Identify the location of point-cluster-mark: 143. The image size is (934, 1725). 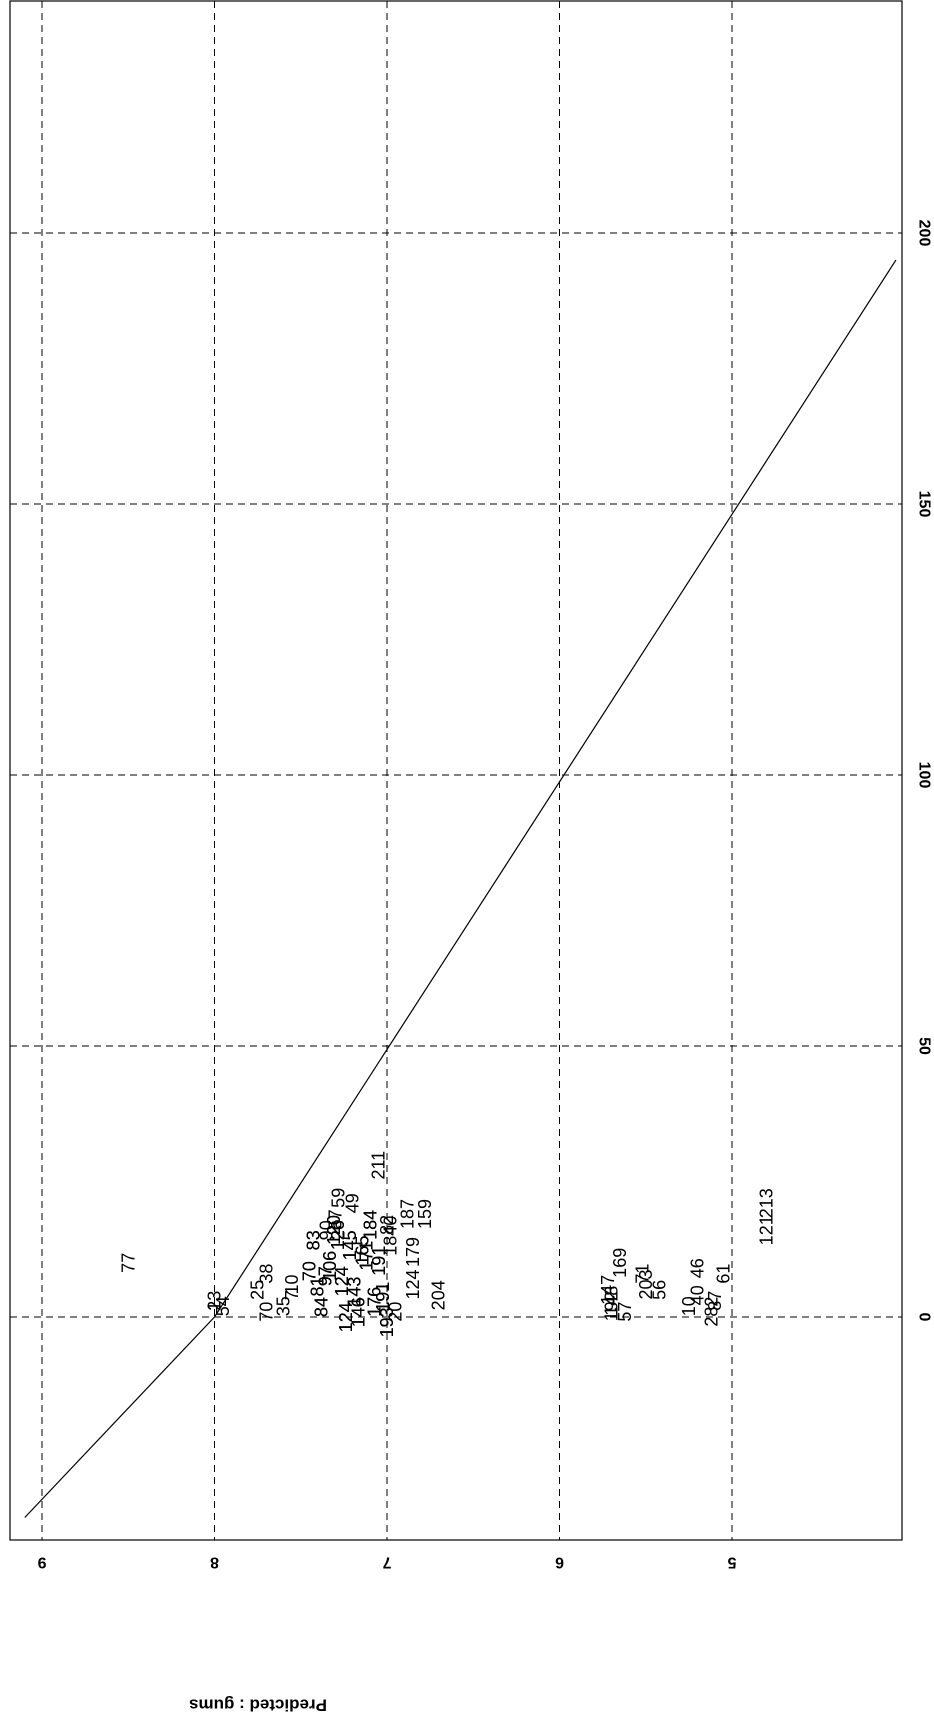
(354, 1292).